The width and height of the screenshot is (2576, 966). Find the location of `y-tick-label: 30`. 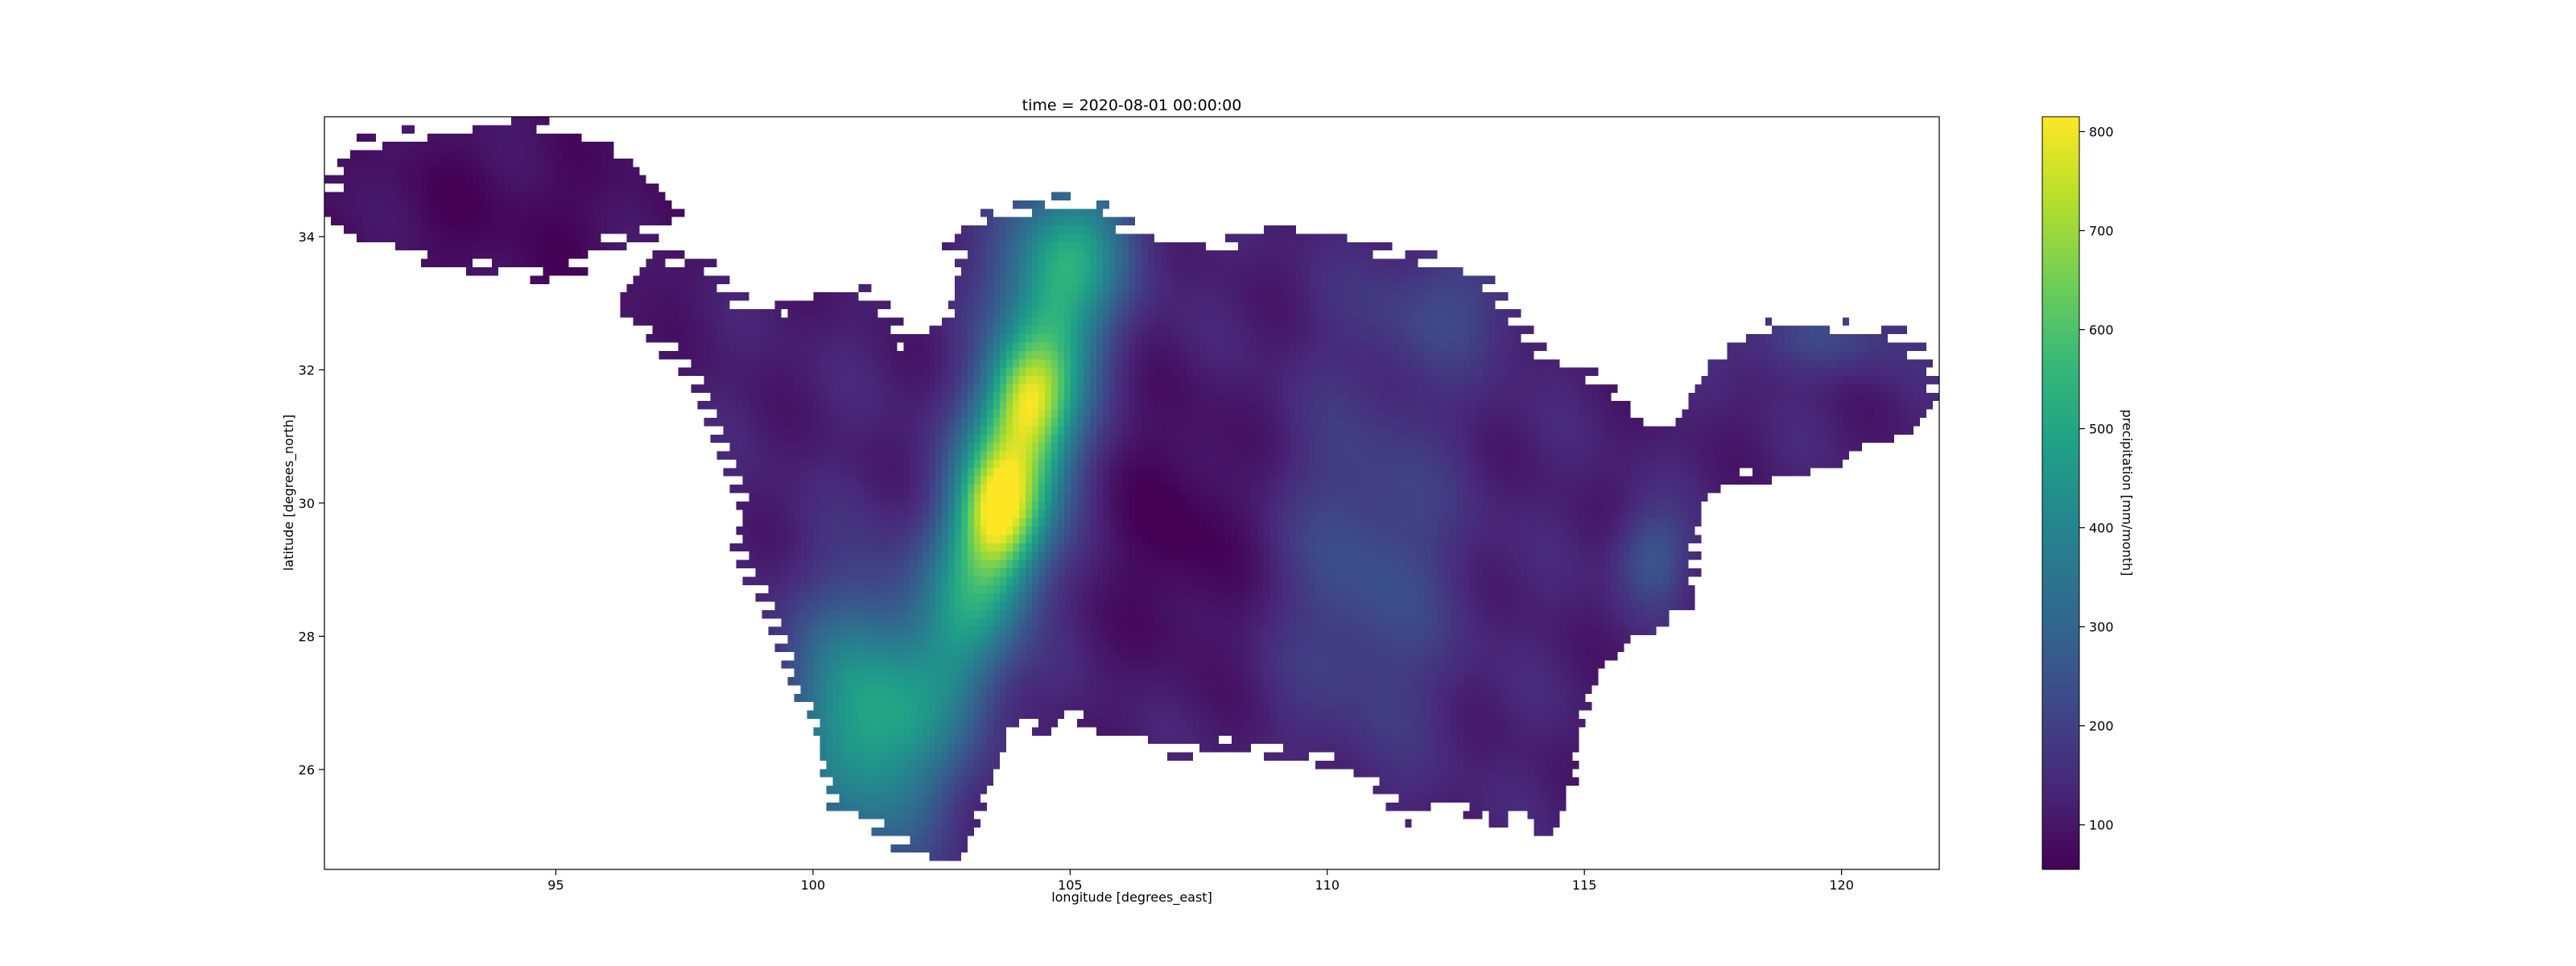

y-tick-label: 30 is located at coordinates (307, 504).